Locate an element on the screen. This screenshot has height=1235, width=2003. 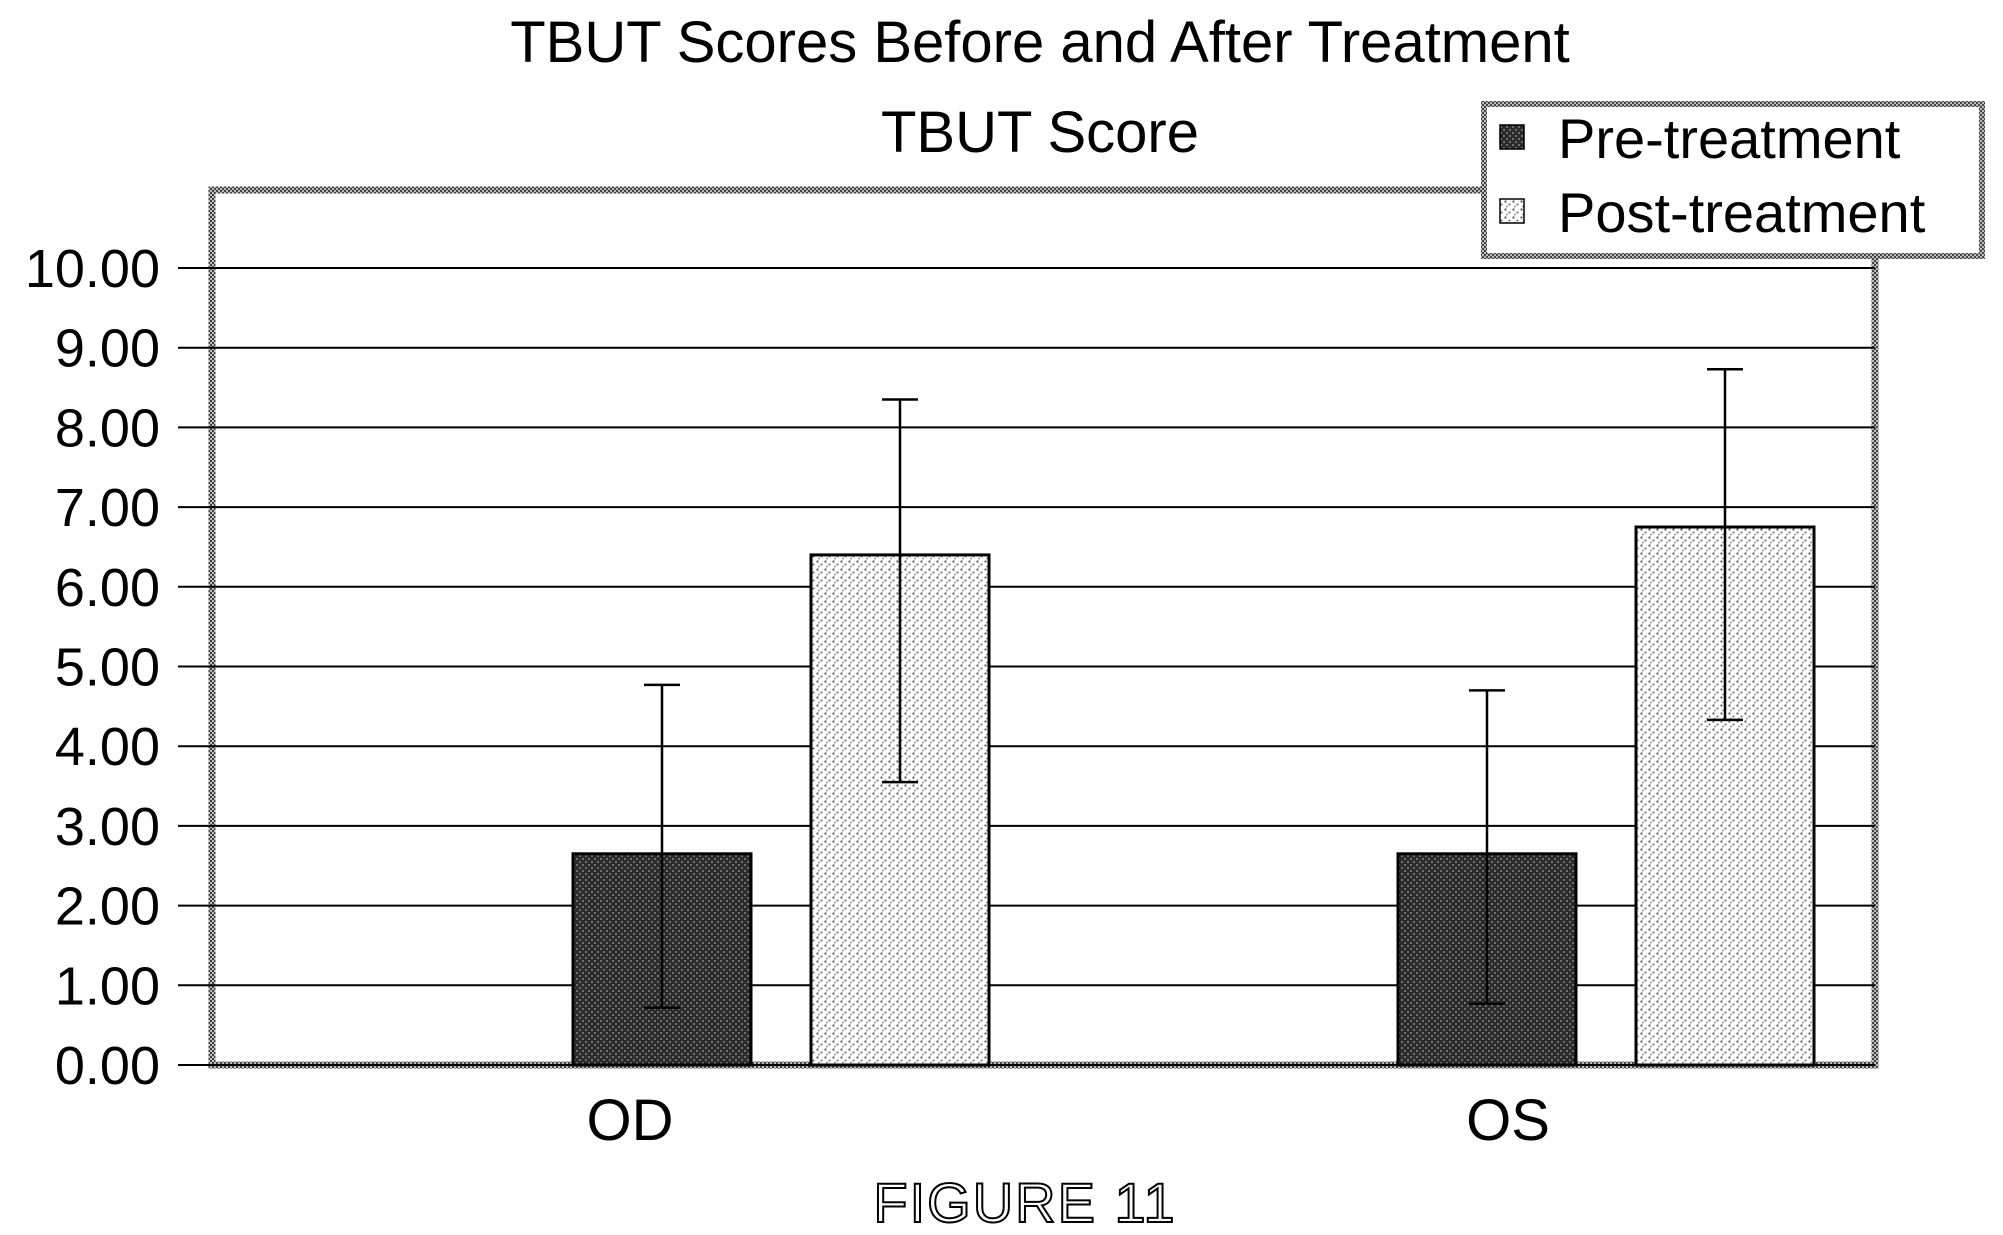
x-category-label-od: OD is located at coordinates (630, 1120).